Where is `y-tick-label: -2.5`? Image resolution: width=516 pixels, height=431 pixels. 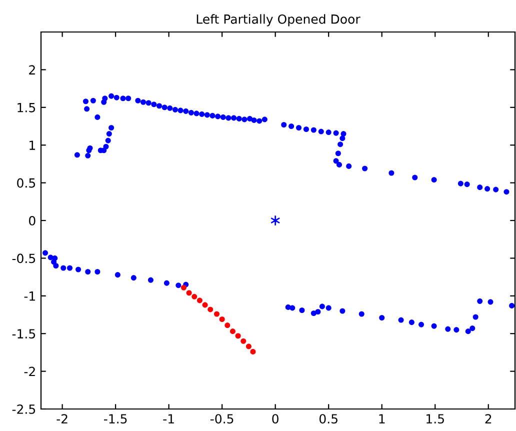
y-tick-label: -2.5 is located at coordinates (24, 409).